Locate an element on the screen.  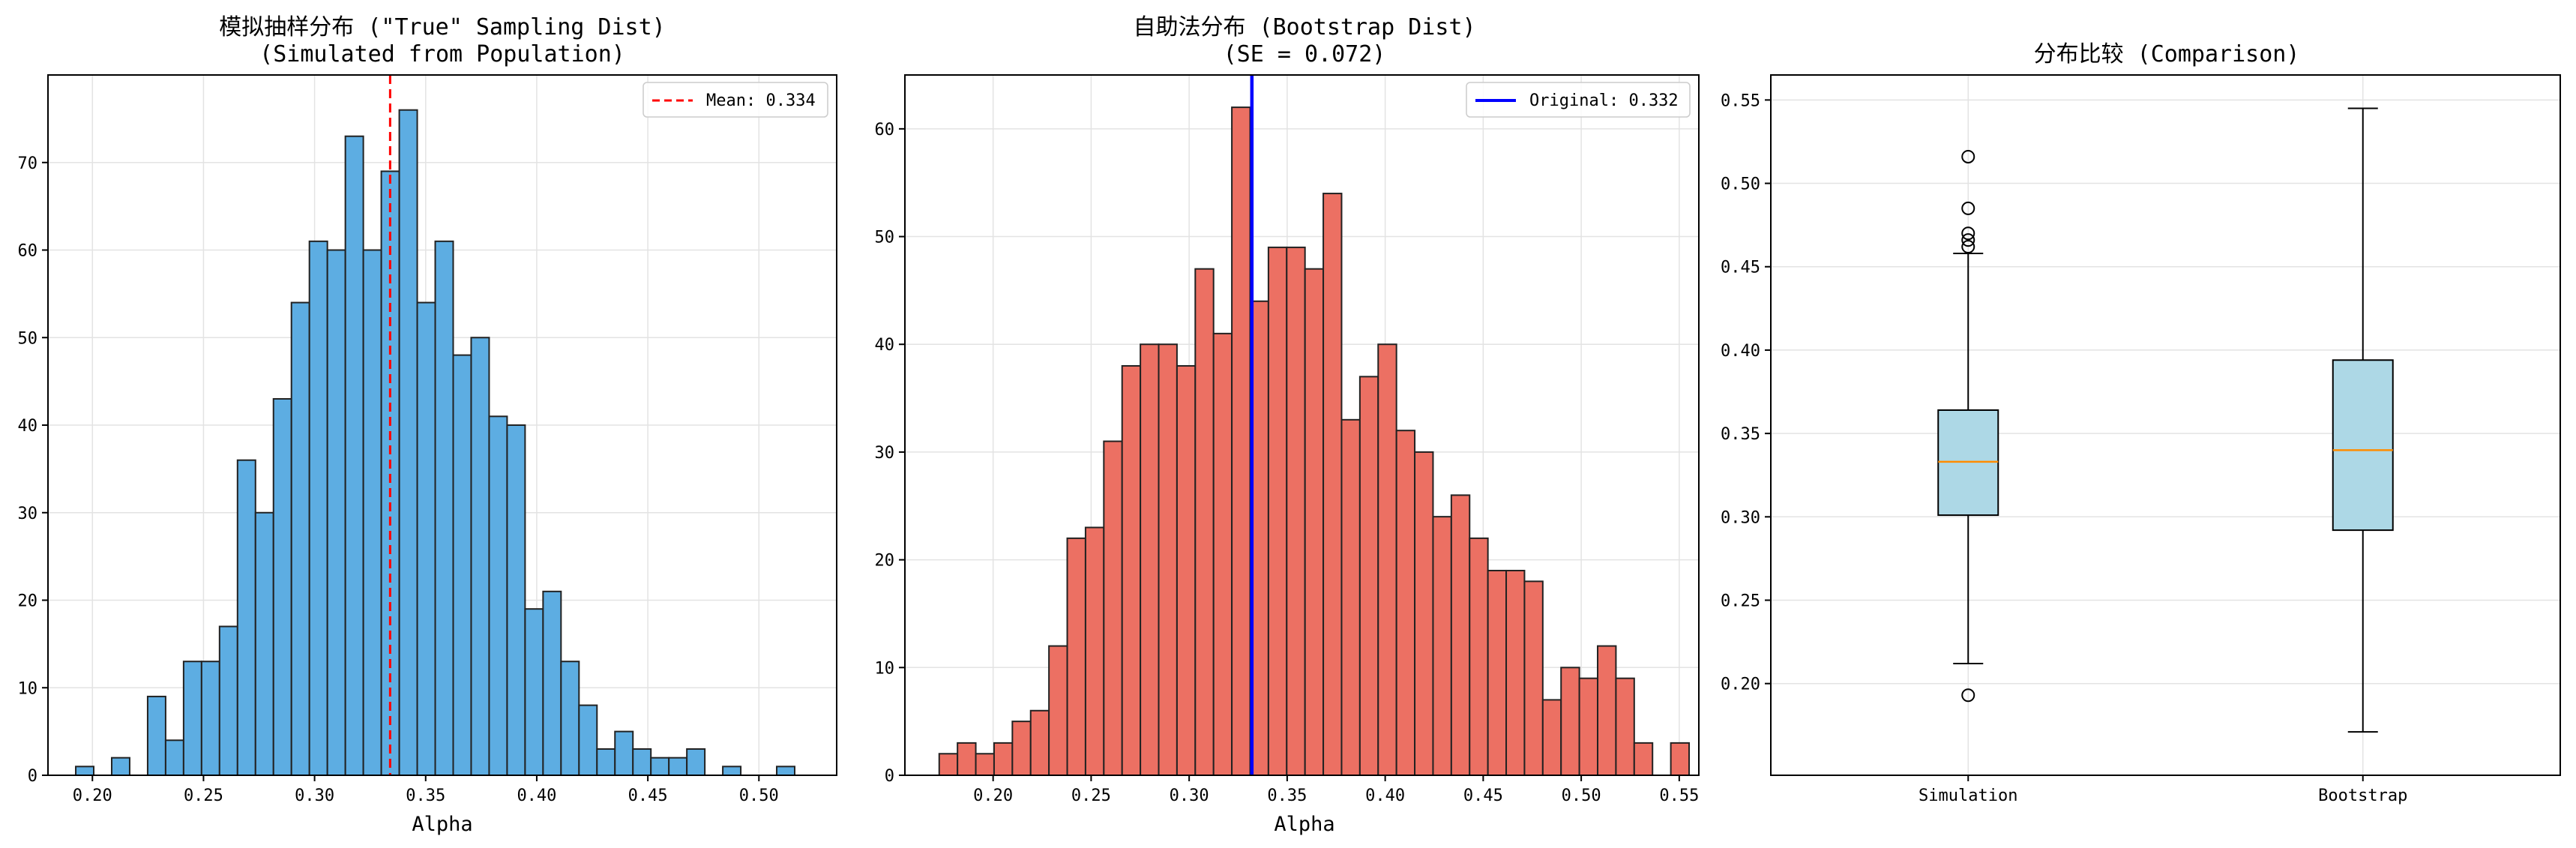
panel2-legend: Original: 0.332 is located at coordinates (1579, 100).